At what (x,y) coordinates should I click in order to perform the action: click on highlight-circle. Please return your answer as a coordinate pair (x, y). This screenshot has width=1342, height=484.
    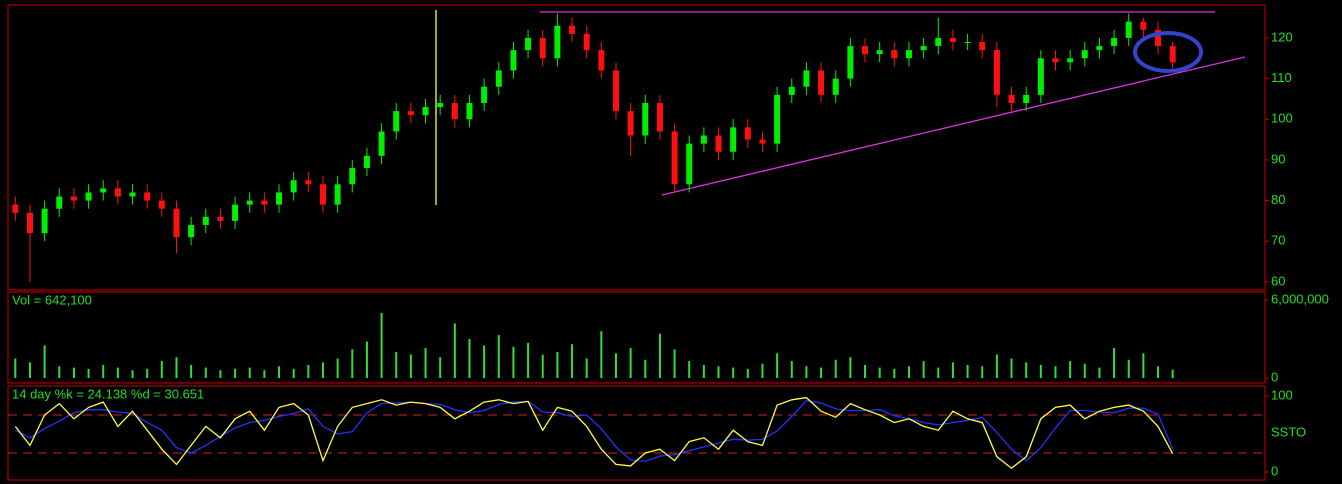
    Looking at the image, I should click on (1168, 52).